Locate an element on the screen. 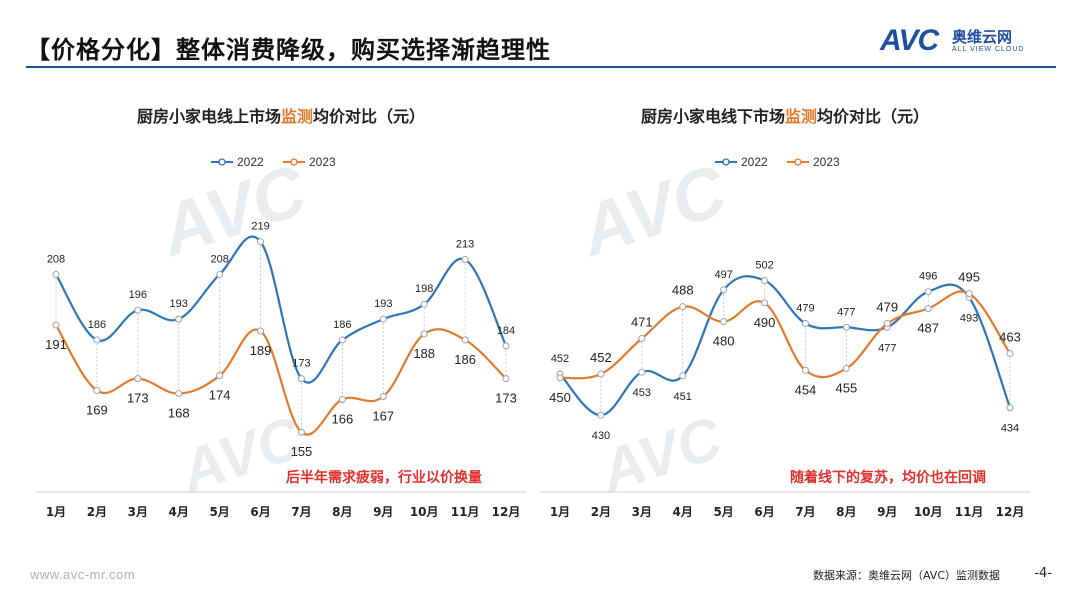 The image size is (1080, 608). x-tick-label: 4月 is located at coordinates (179, 512).